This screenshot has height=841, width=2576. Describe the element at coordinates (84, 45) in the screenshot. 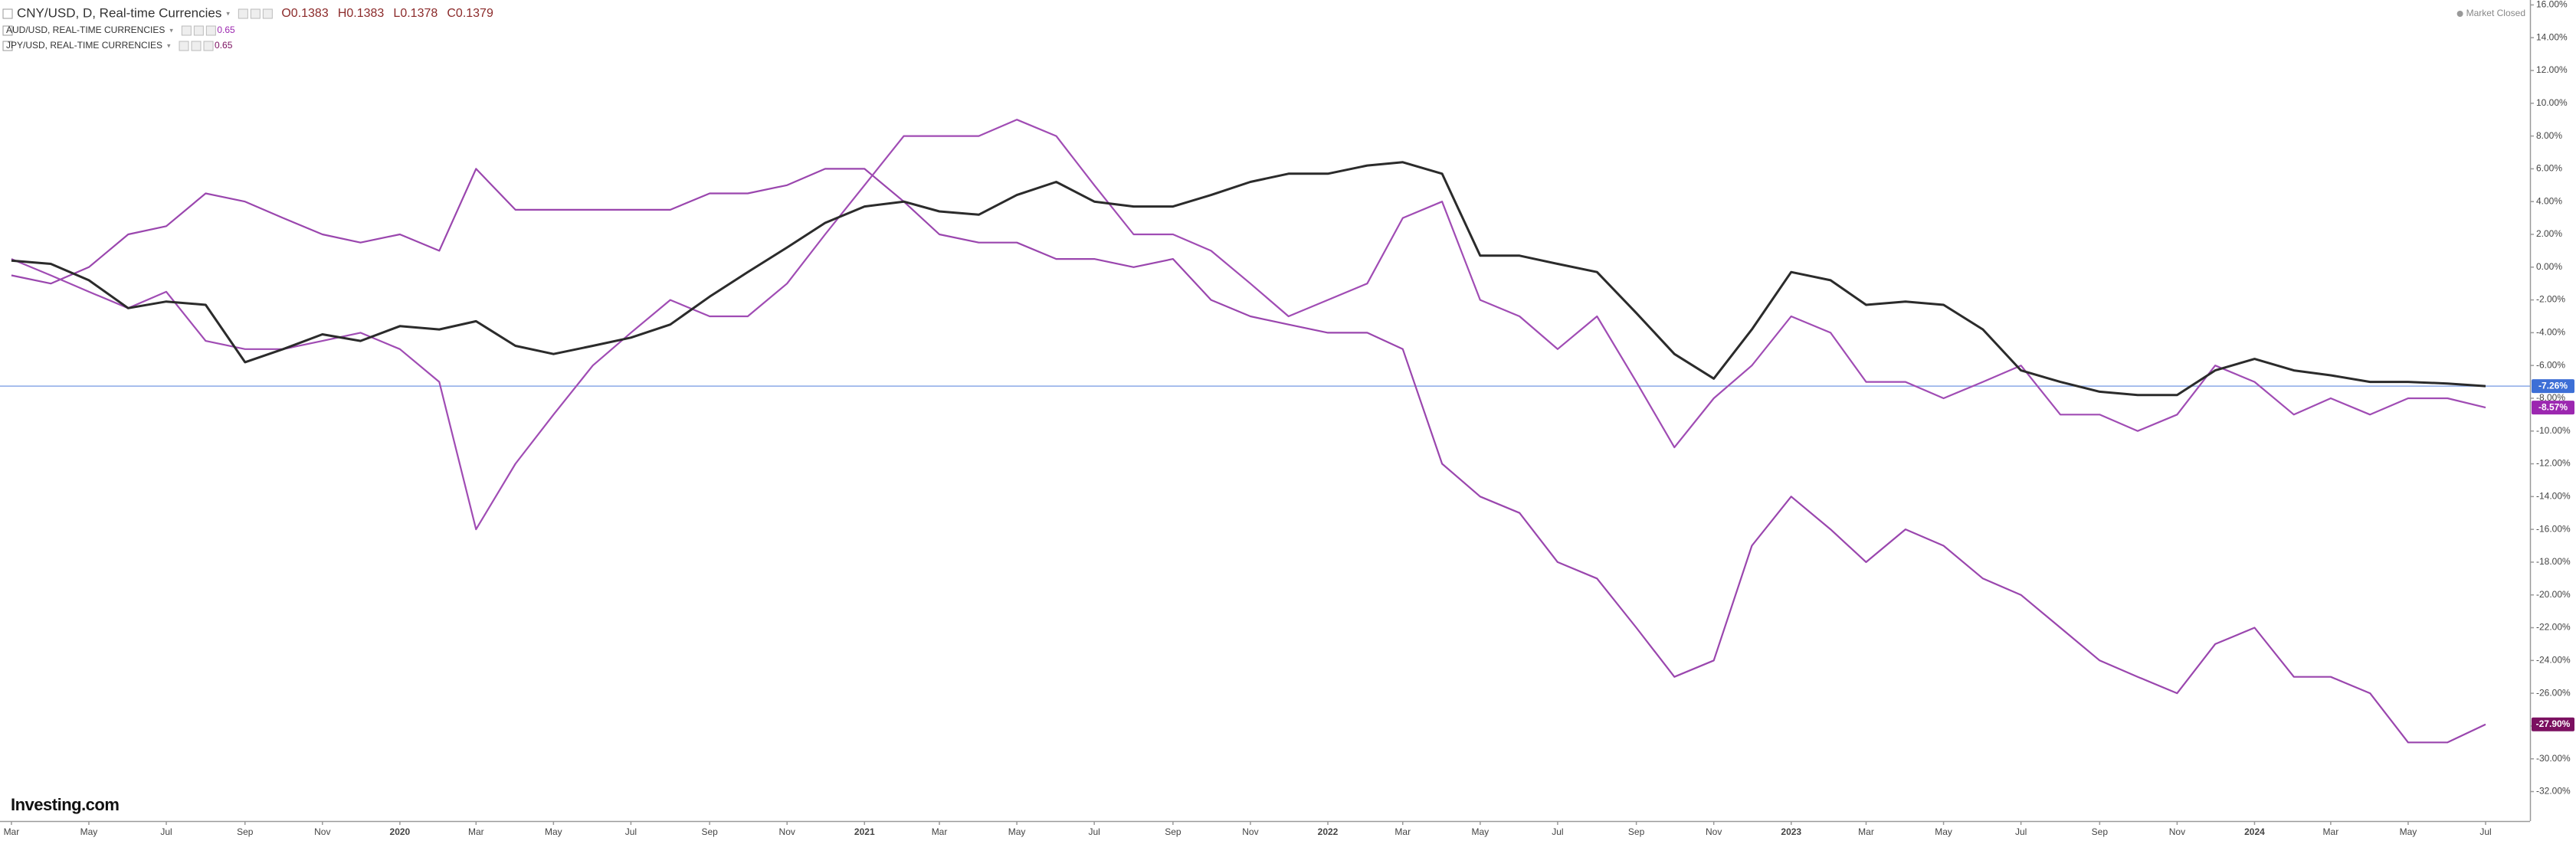

I see `legend-name: JPY/USD, REAL-TIME CURRENCIES` at that location.